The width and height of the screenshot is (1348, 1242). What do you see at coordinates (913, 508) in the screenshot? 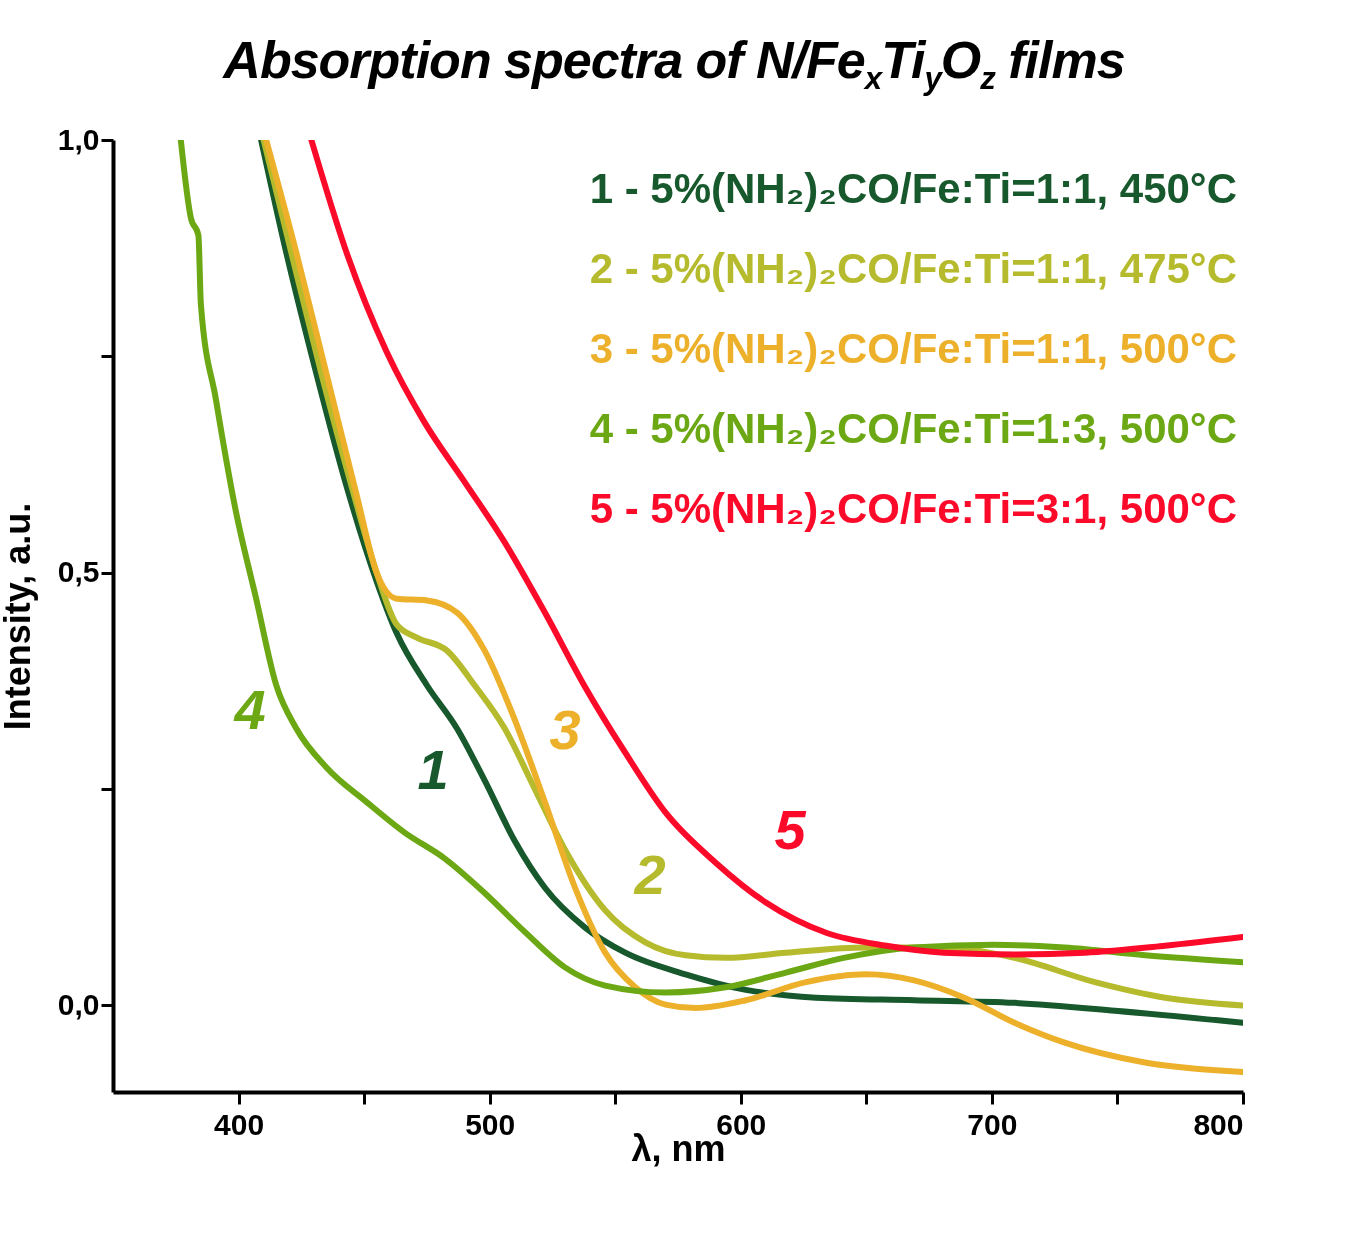
I see `series-label: 5 - 5%(NH₂)₂CO/Fe:Ti=3:1, 500°C` at bounding box center [913, 508].